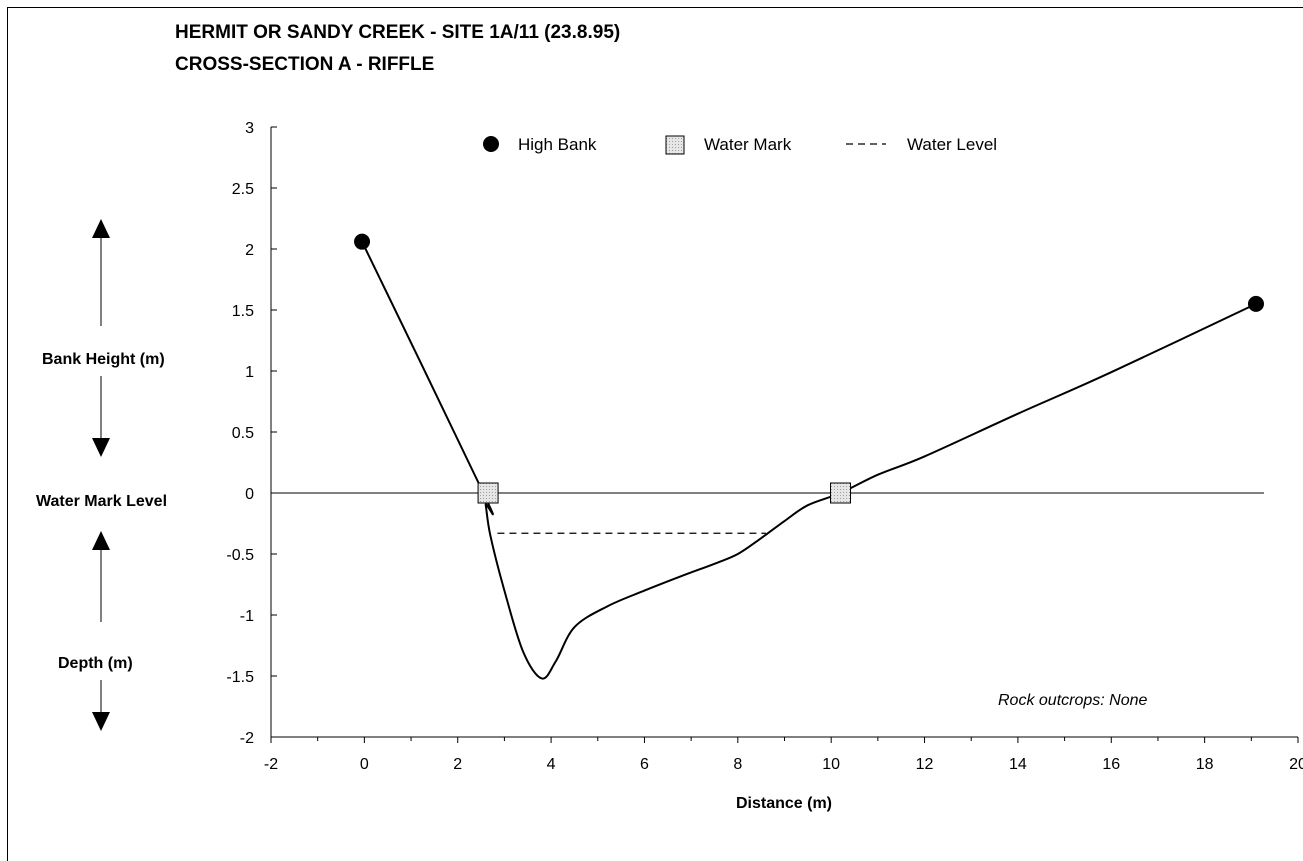 This screenshot has height=861, width=1303. I want to click on depth-arrow-up-head, so click(101, 540).